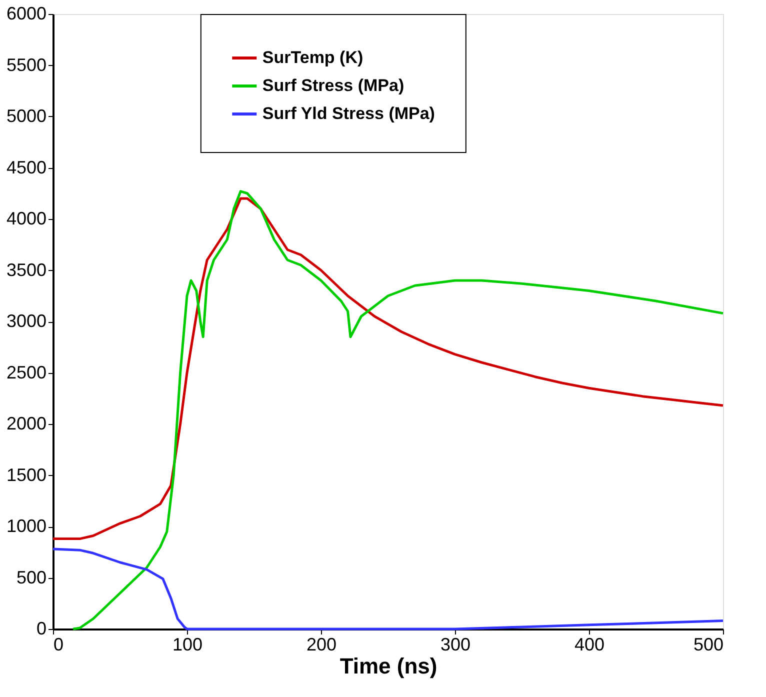 The image size is (766, 697). I want to click on y-tick-label: 4500, so click(26, 167).